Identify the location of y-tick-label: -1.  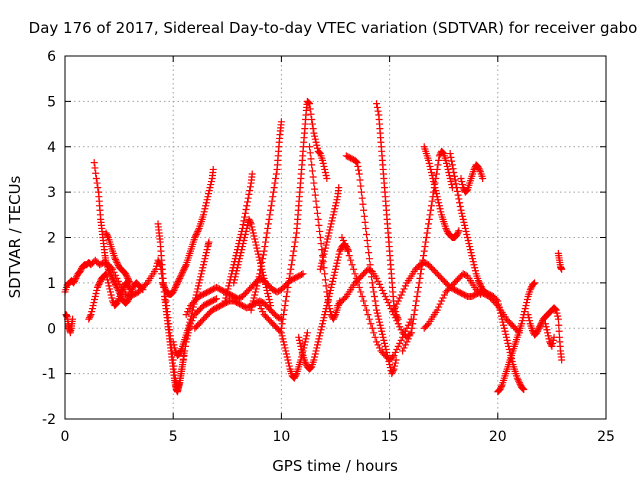
(49, 375).